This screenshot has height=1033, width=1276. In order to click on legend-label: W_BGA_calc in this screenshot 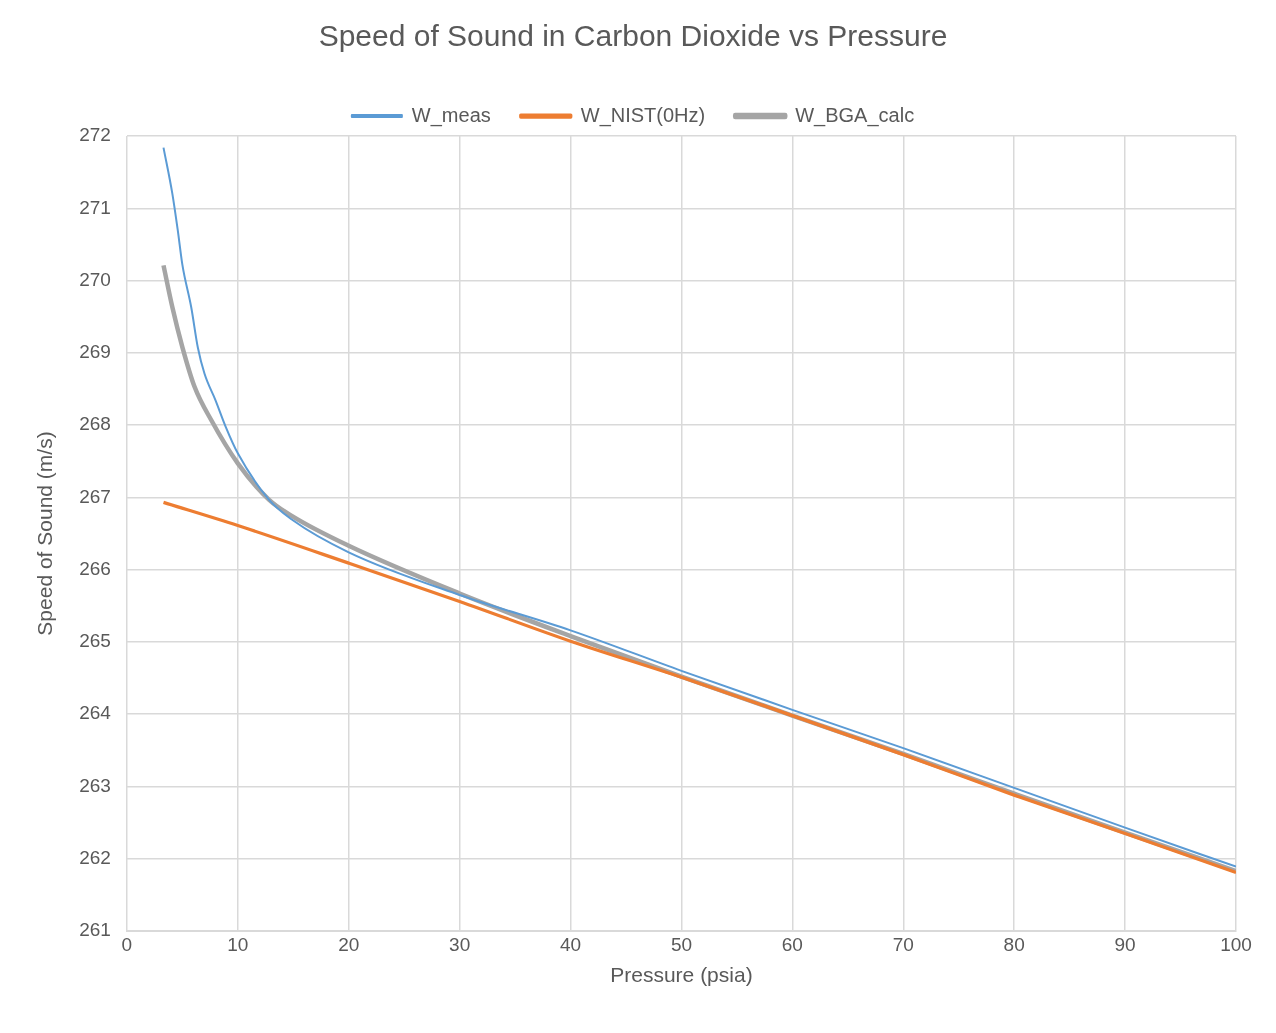, I will do `click(855, 115)`.